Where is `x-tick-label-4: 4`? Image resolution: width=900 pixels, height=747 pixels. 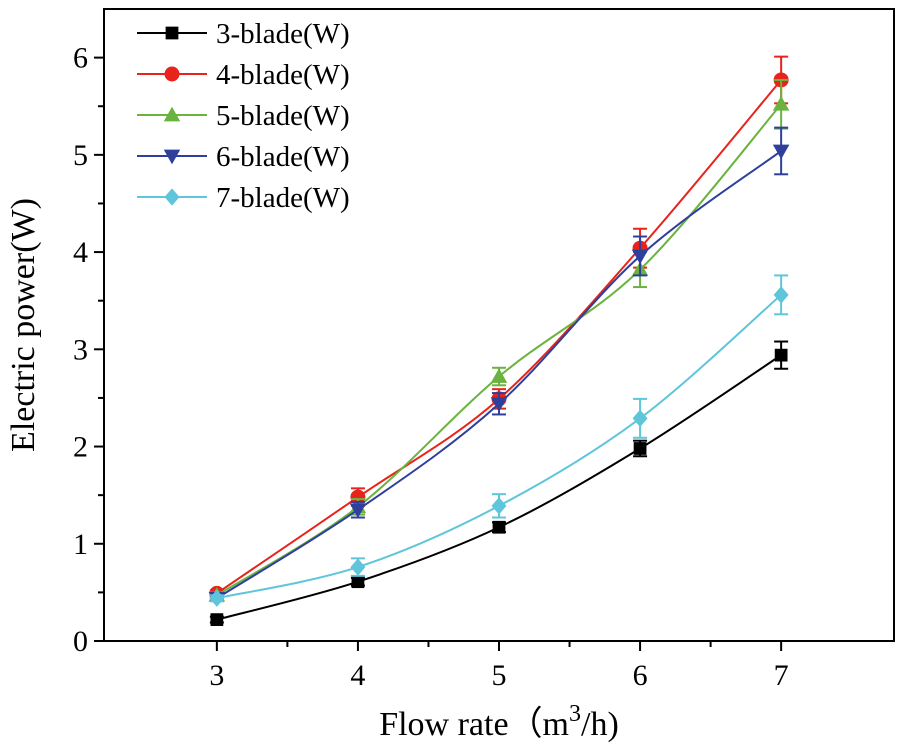
x-tick-label-4: 4 is located at coordinates (357, 675).